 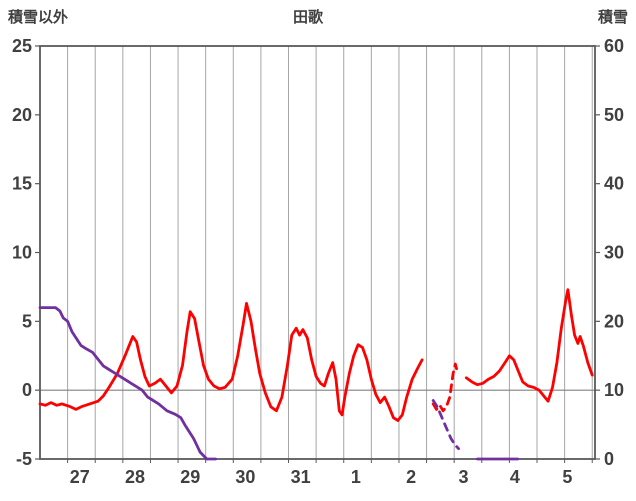 I want to click on right-axis-tick-label: 40, so click(x=614, y=184).